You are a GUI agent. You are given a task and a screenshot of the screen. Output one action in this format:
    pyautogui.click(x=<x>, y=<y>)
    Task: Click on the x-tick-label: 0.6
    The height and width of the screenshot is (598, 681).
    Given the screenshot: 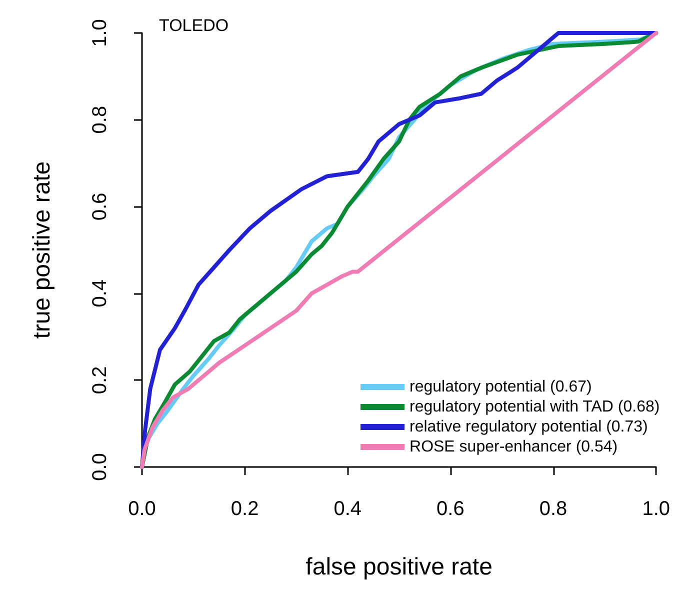 What is the action you would take?
    pyautogui.click(x=450, y=509)
    